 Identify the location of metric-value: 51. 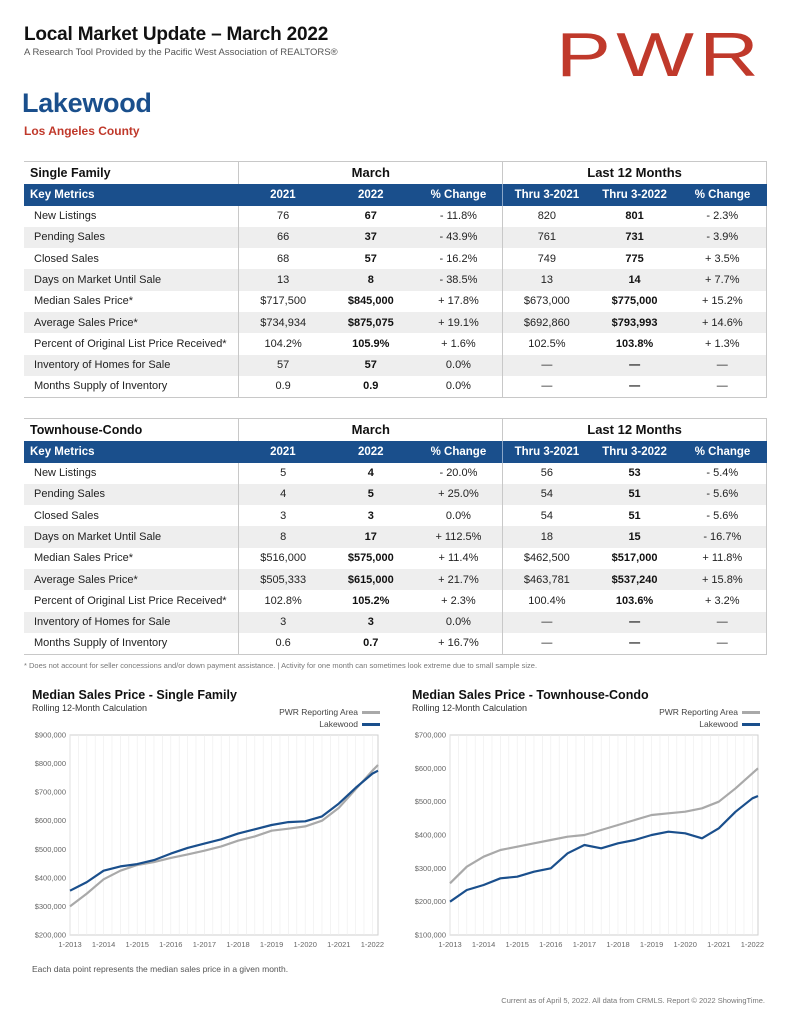
(634, 494).